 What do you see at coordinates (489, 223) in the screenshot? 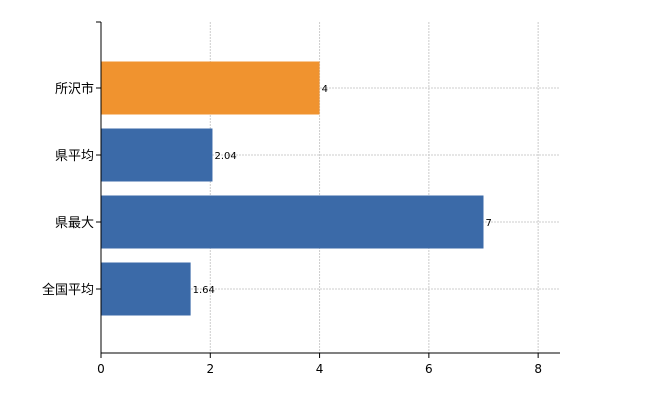
I see `data-label: 7` at bounding box center [489, 223].